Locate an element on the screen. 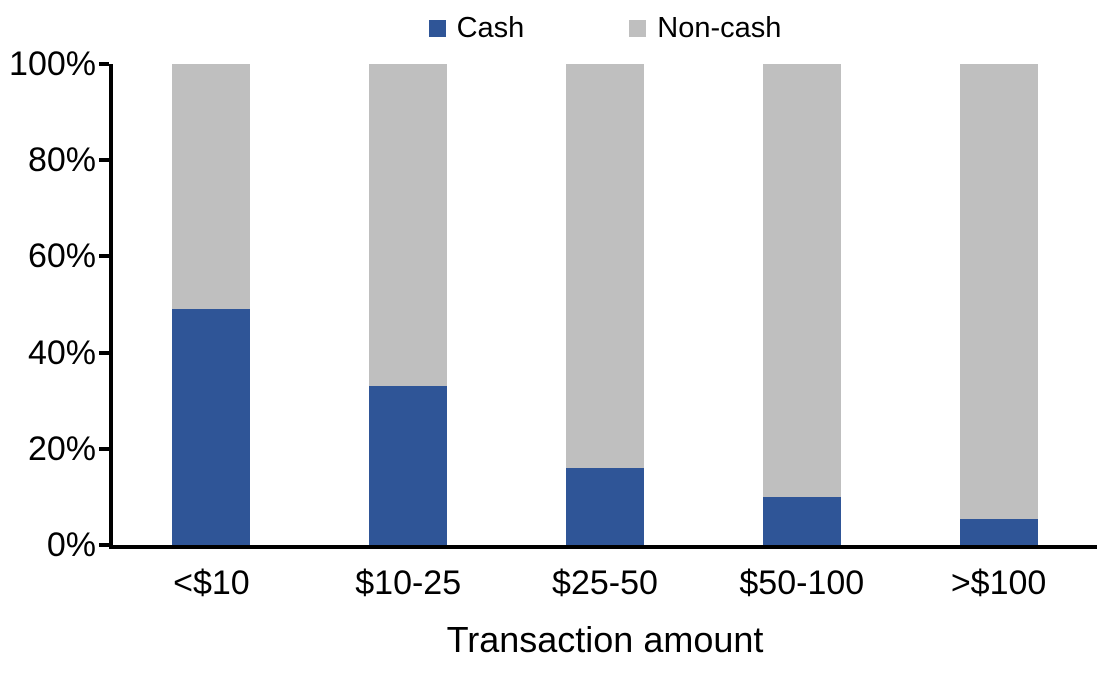  y-tick-label: 40% is located at coordinates (61, 352).